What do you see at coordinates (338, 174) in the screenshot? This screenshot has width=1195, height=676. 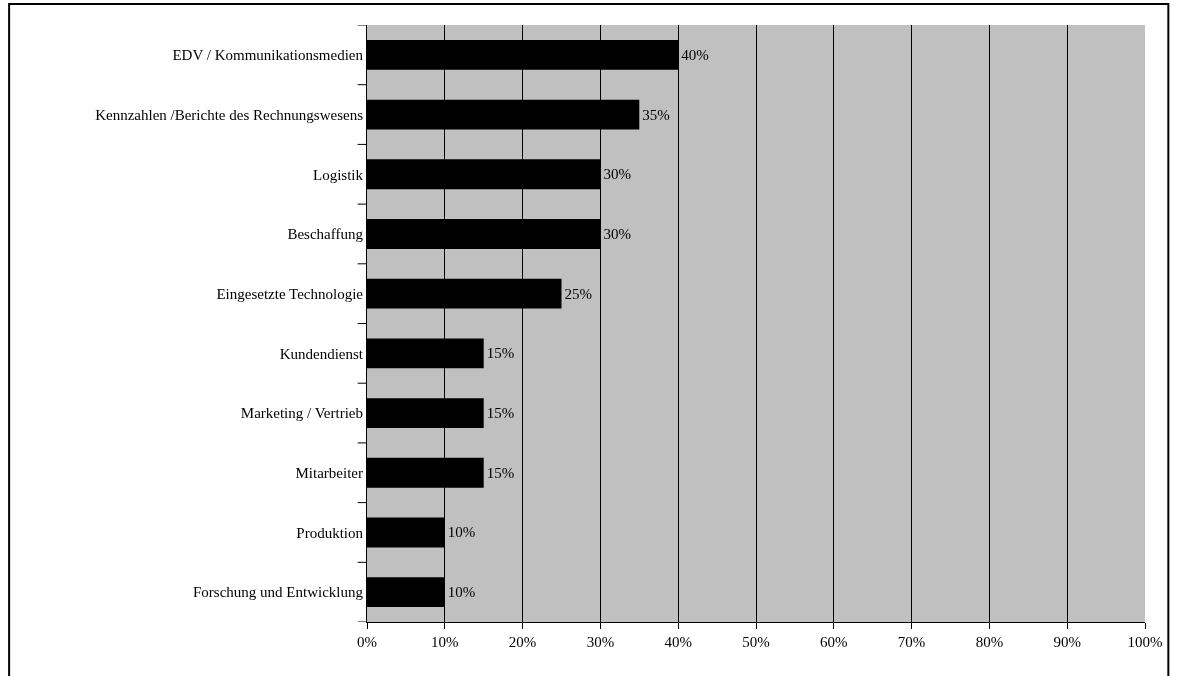 I see `y-tick-label: Logistik` at bounding box center [338, 174].